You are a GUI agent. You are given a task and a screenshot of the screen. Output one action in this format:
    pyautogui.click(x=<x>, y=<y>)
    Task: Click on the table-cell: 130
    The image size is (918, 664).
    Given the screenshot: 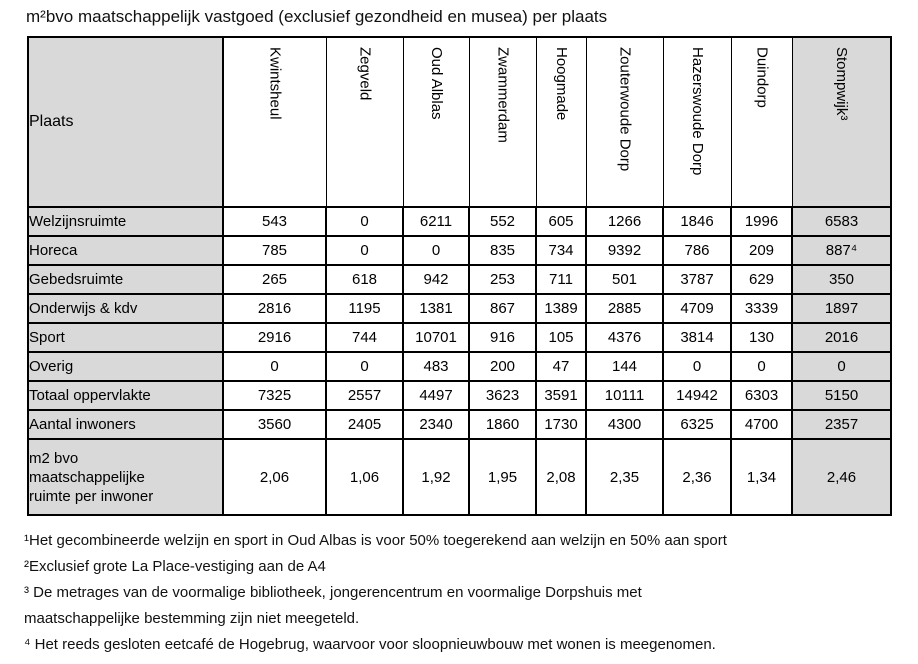 What is the action you would take?
    pyautogui.click(x=761, y=337)
    